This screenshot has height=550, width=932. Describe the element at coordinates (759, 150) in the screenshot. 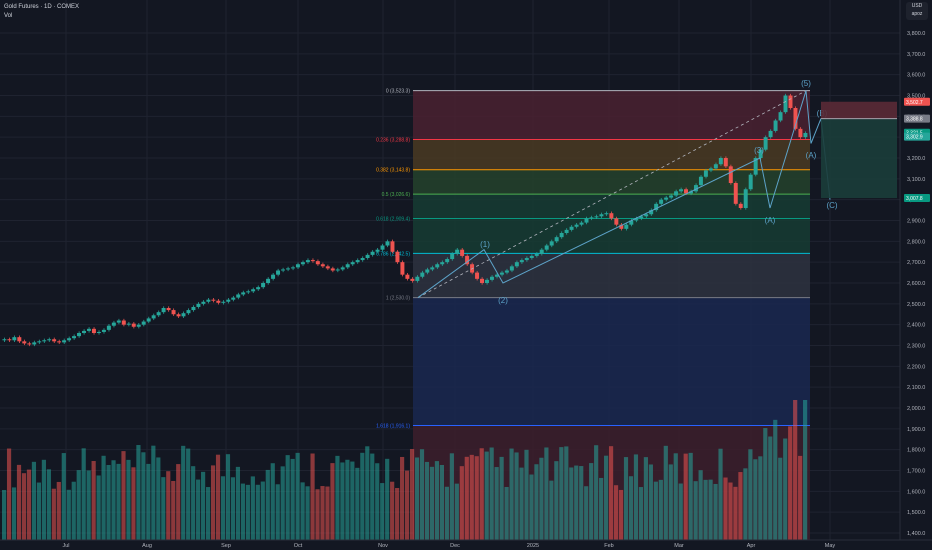

I see `wave-label: (3)` at that location.